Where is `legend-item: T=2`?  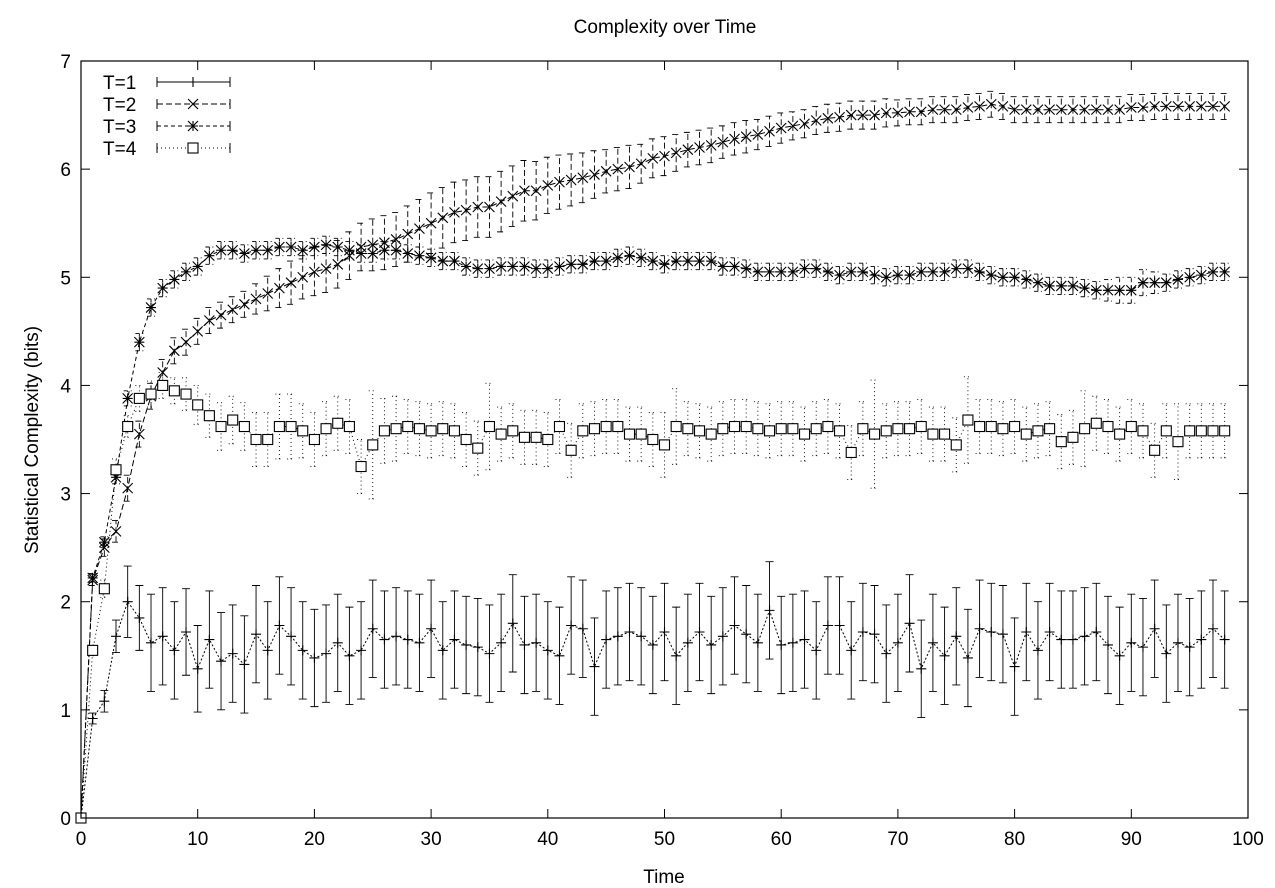
legend-item: T=2 is located at coordinates (167, 105).